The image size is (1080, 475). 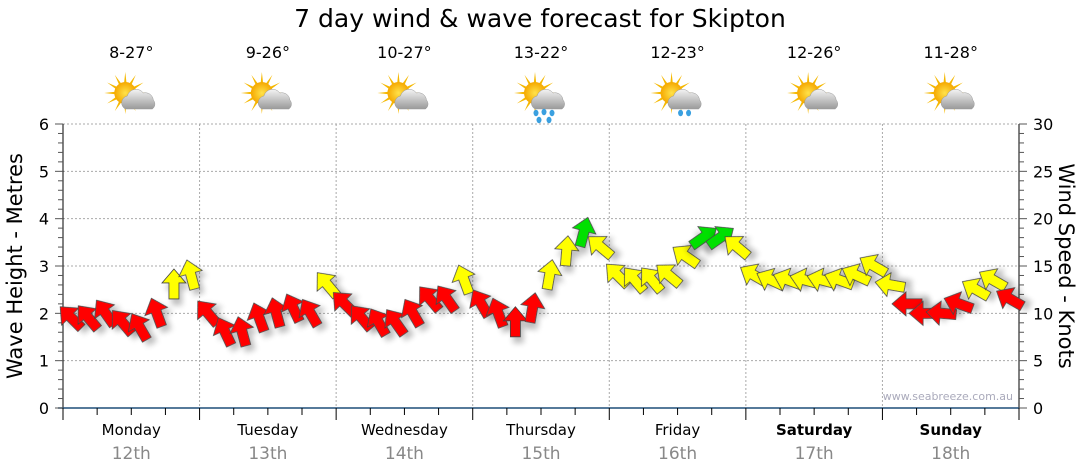 I want to click on day-date: 12th, so click(x=131, y=454).